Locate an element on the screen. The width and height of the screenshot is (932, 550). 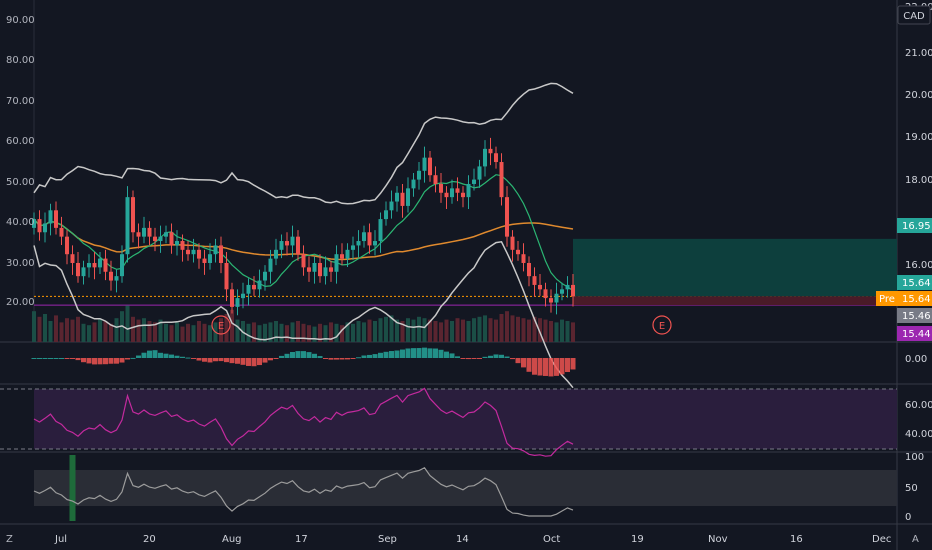
bollinger-upper is located at coordinates (303, 143).